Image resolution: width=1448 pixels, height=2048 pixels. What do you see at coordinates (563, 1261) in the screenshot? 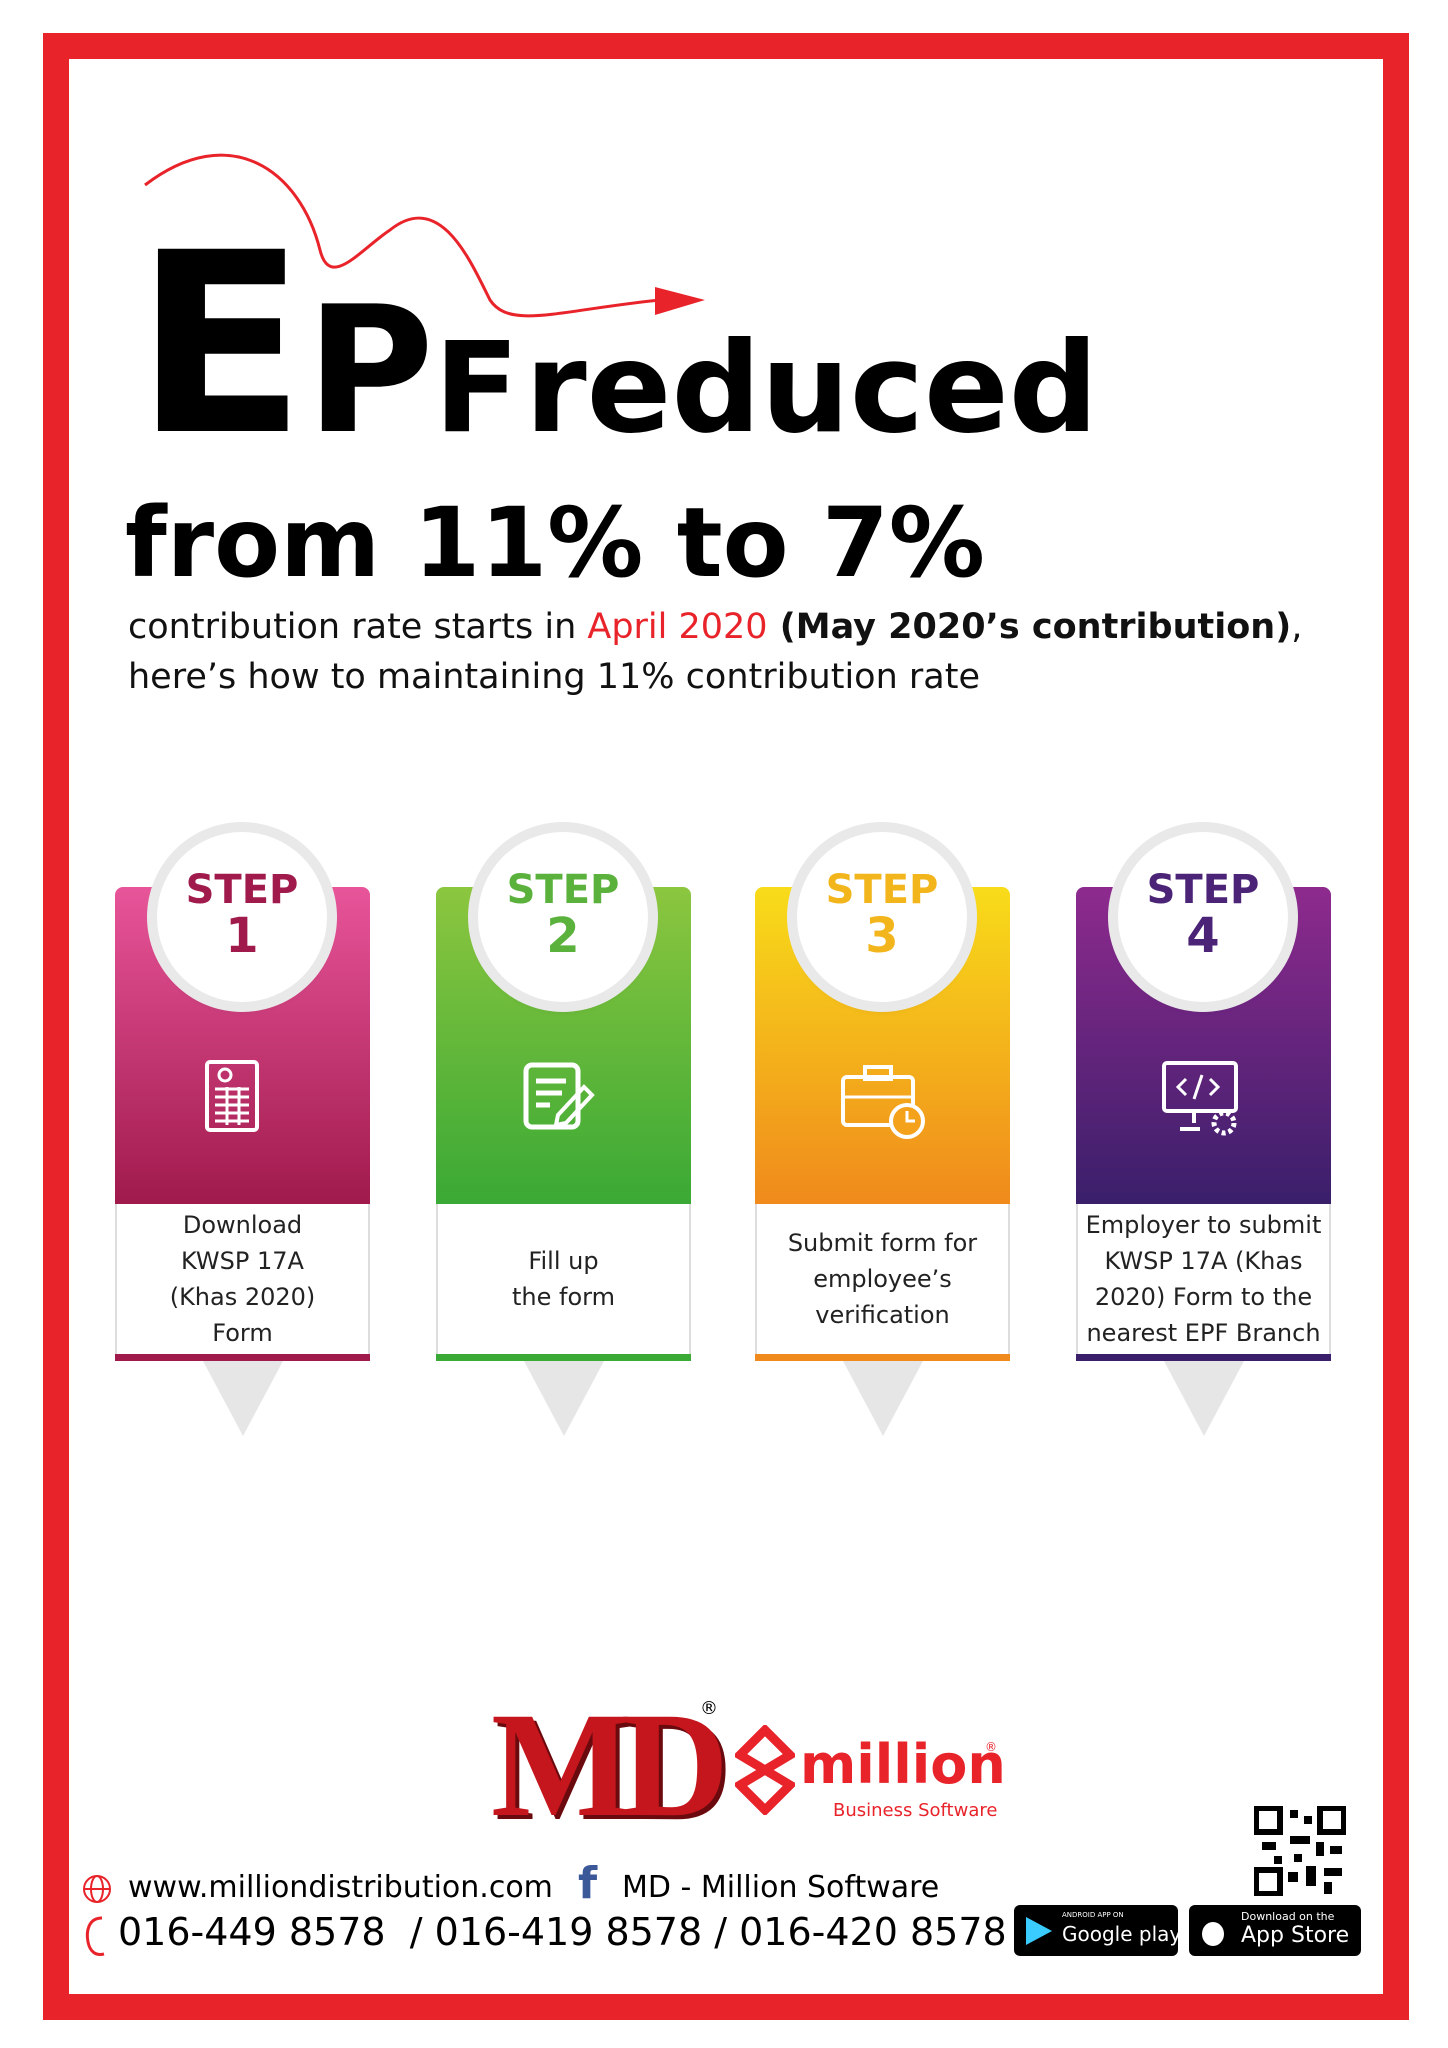
I see `step-line: Fill up` at bounding box center [563, 1261].